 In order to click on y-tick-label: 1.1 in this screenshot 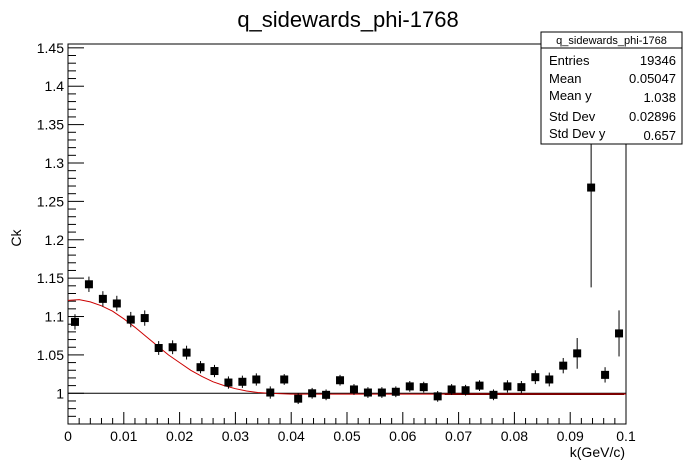, I will do `click(55, 317)`.